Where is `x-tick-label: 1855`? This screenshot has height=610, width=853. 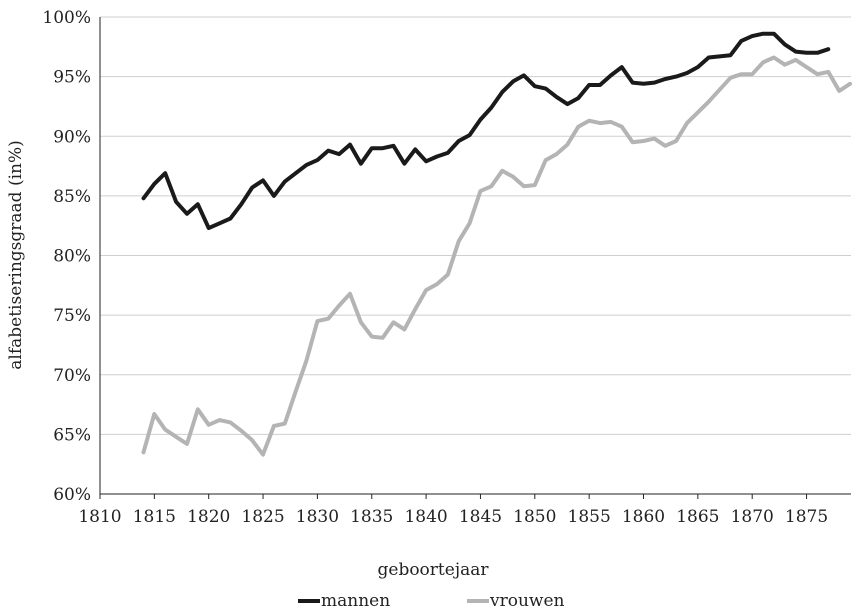
x-tick-label: 1855 is located at coordinates (589, 517).